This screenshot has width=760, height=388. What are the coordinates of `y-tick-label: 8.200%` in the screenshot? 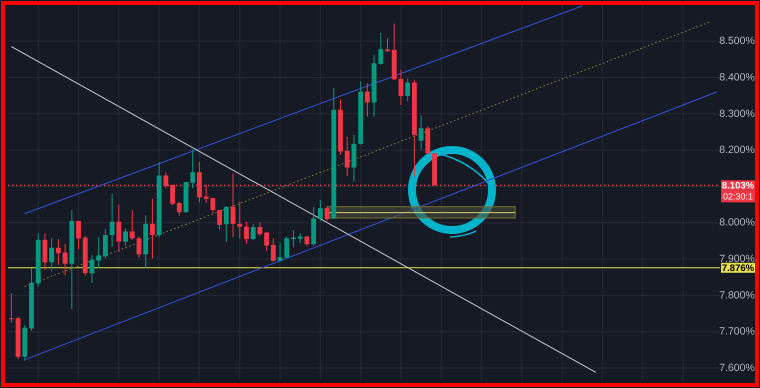 It's located at (737, 150).